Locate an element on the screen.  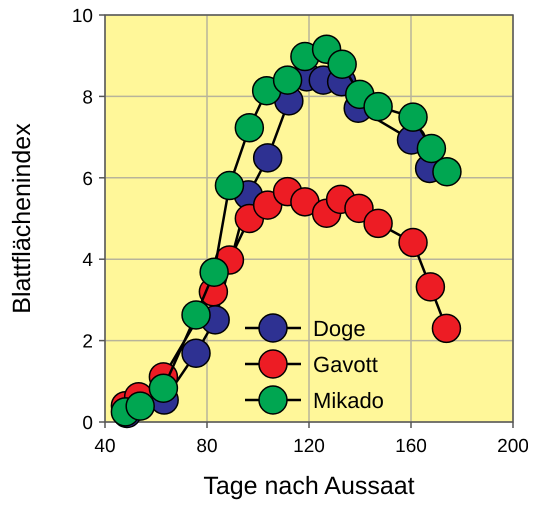
y-tick-label: 10 is located at coordinates (82, 16).